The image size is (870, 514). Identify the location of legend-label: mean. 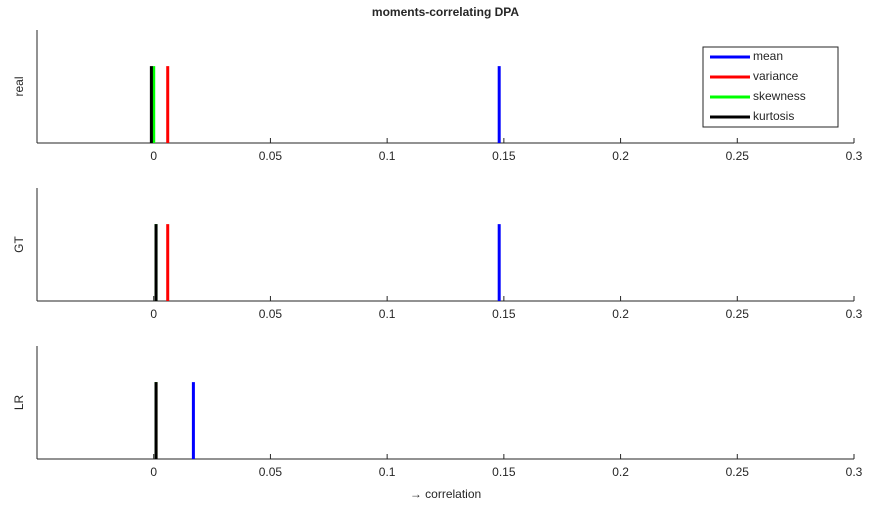
(768, 56).